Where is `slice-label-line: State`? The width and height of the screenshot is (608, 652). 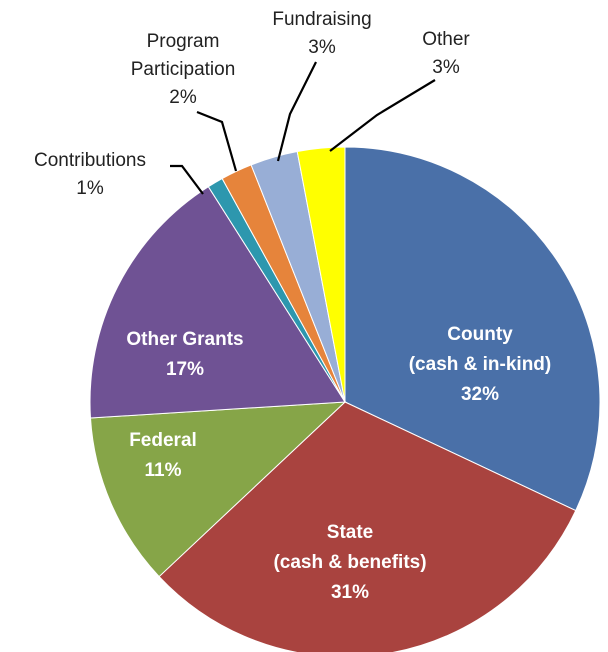 slice-label-line: State is located at coordinates (350, 532).